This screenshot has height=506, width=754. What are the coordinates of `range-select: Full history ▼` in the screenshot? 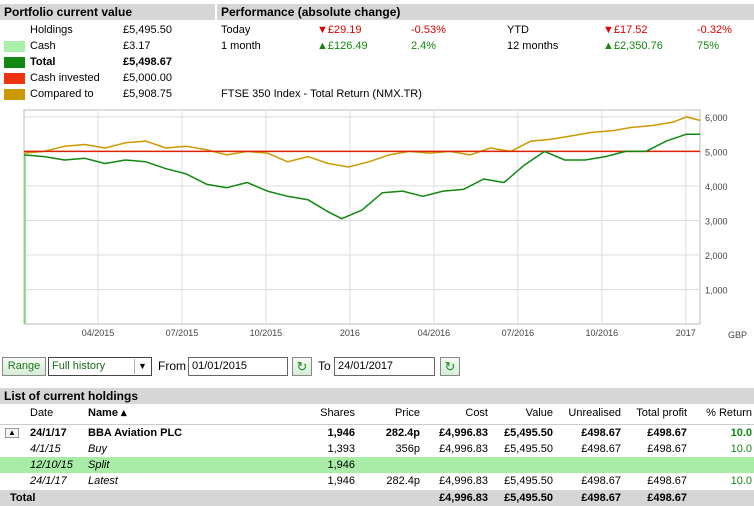 It's located at (100, 366).